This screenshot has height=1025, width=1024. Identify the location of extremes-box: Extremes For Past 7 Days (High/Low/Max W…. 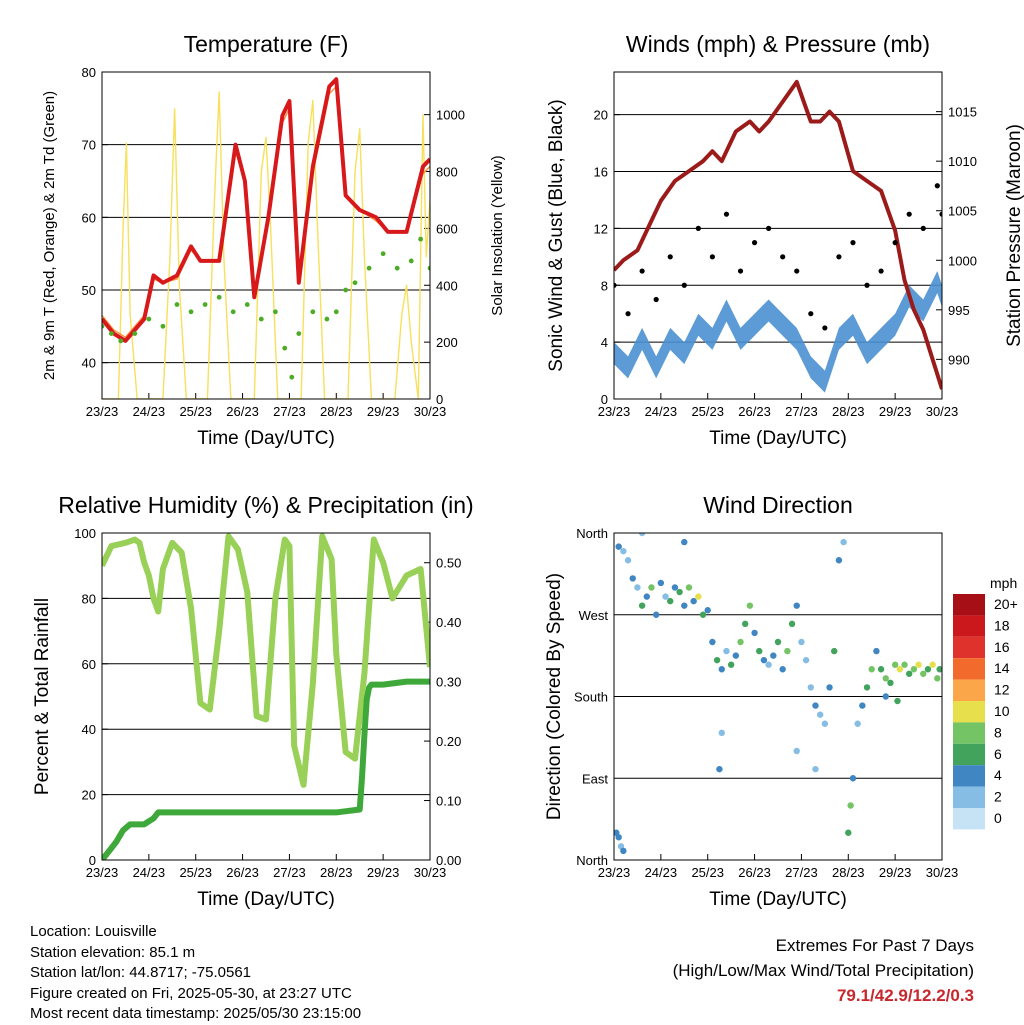
(823, 970).